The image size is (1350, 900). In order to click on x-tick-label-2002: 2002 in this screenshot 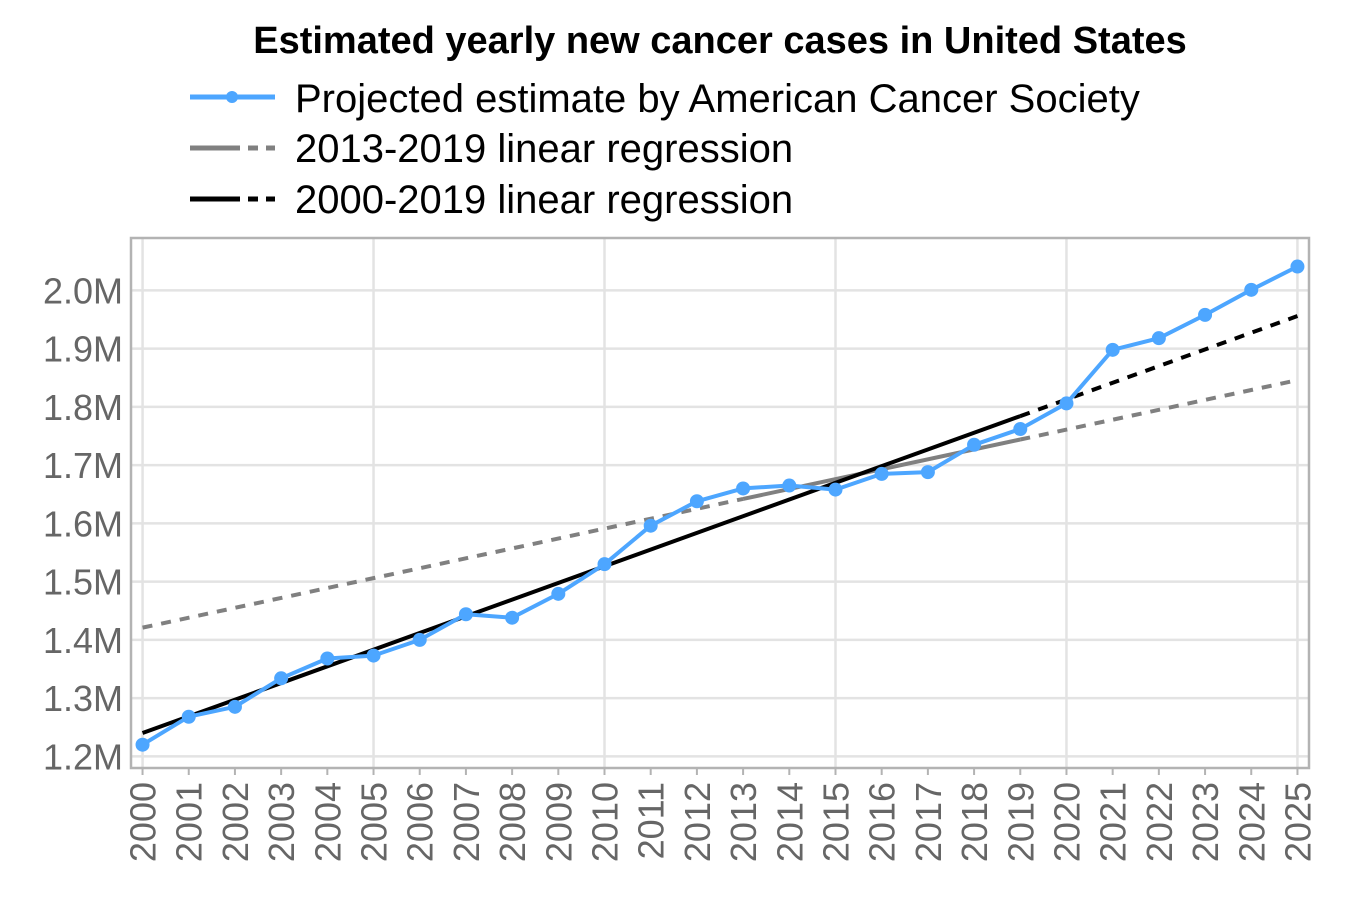, I will do `click(235, 822)`.